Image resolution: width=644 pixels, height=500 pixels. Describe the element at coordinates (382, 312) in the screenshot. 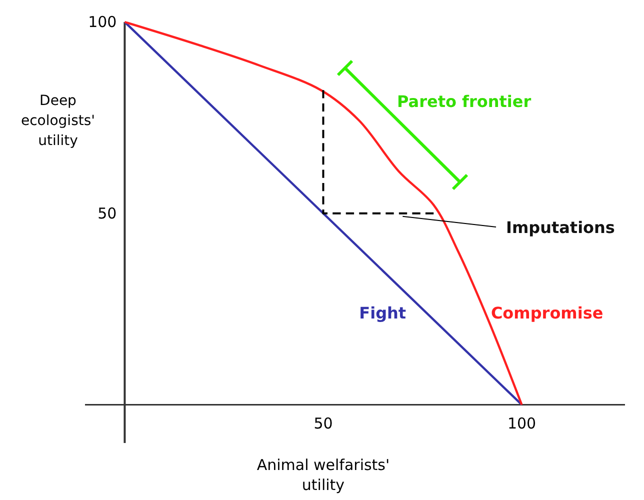

I see `series-label: Fight` at that location.